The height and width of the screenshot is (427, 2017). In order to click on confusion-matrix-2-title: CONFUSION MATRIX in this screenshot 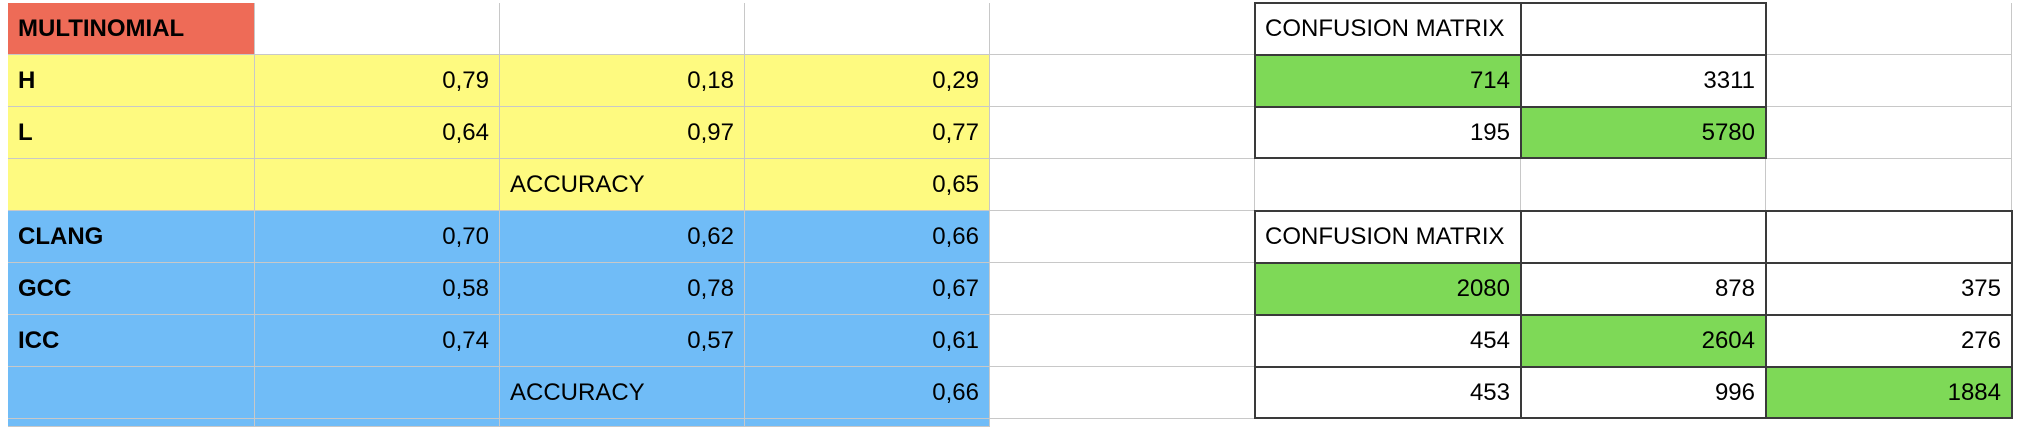, I will do `click(1388, 237)`.